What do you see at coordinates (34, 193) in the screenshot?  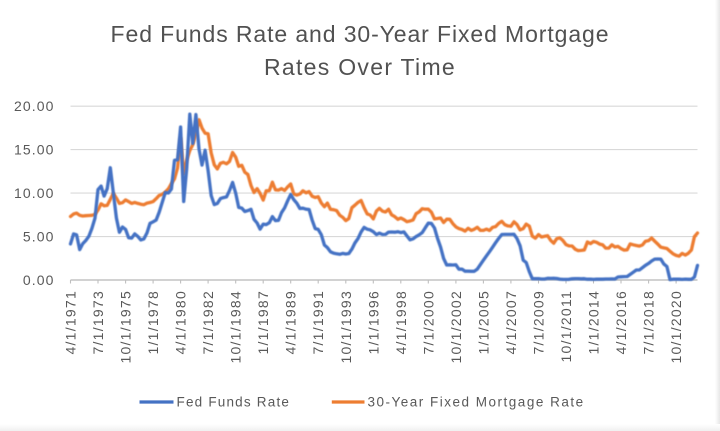 I see `svg-text: 10.00` at bounding box center [34, 193].